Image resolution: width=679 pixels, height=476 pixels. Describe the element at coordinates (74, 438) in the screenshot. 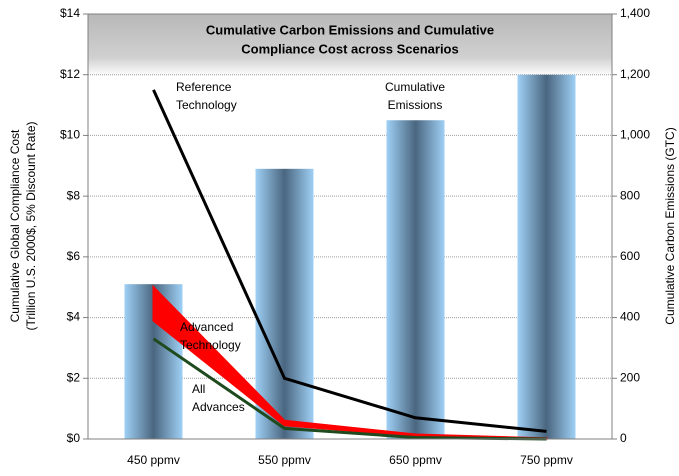

I see `y-tick-label: $0` at that location.